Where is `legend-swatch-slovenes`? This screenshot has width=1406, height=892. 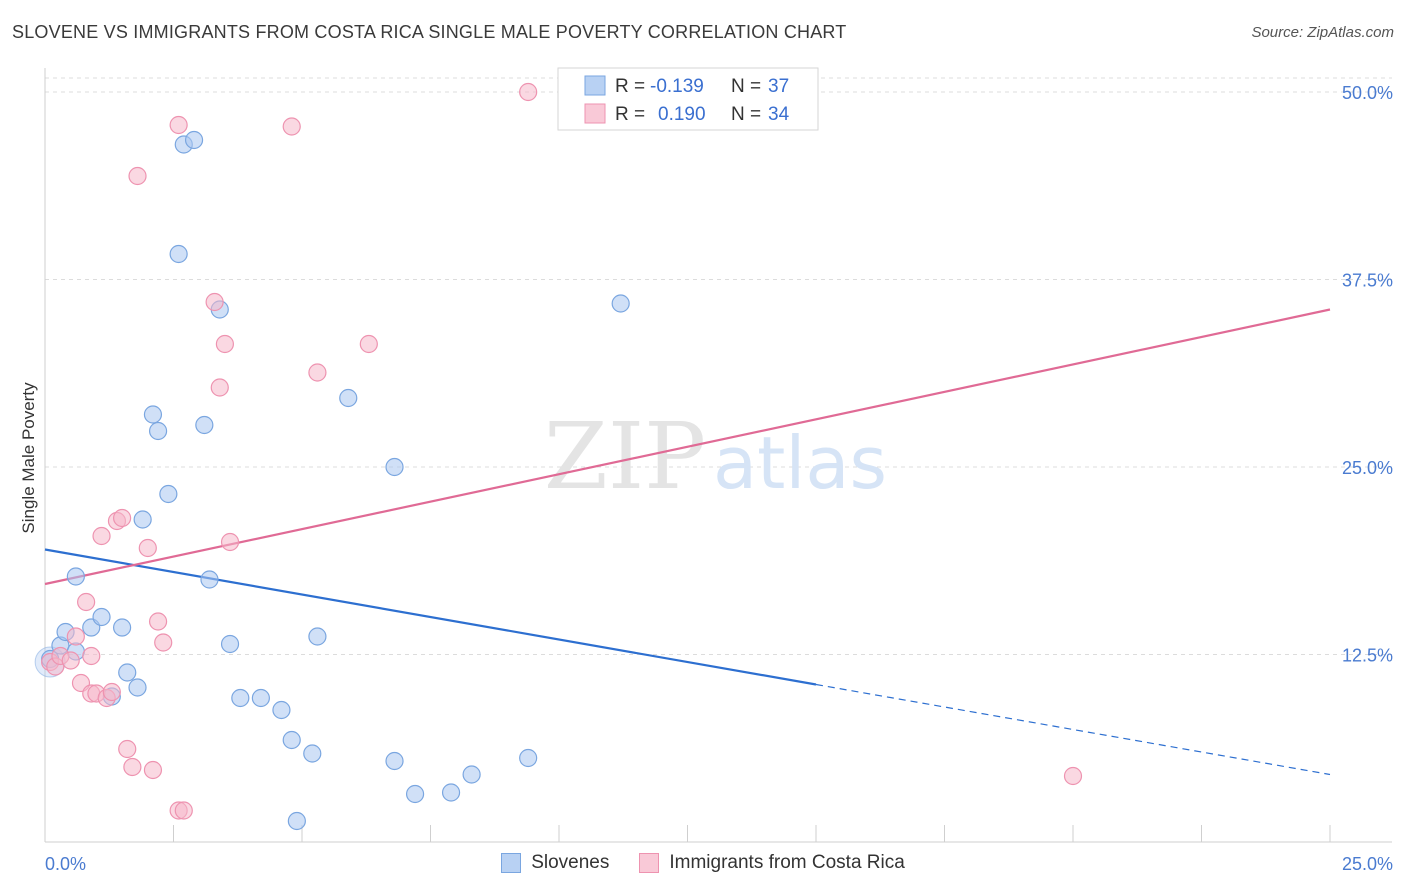 legend-swatch-slovenes is located at coordinates (595, 85).